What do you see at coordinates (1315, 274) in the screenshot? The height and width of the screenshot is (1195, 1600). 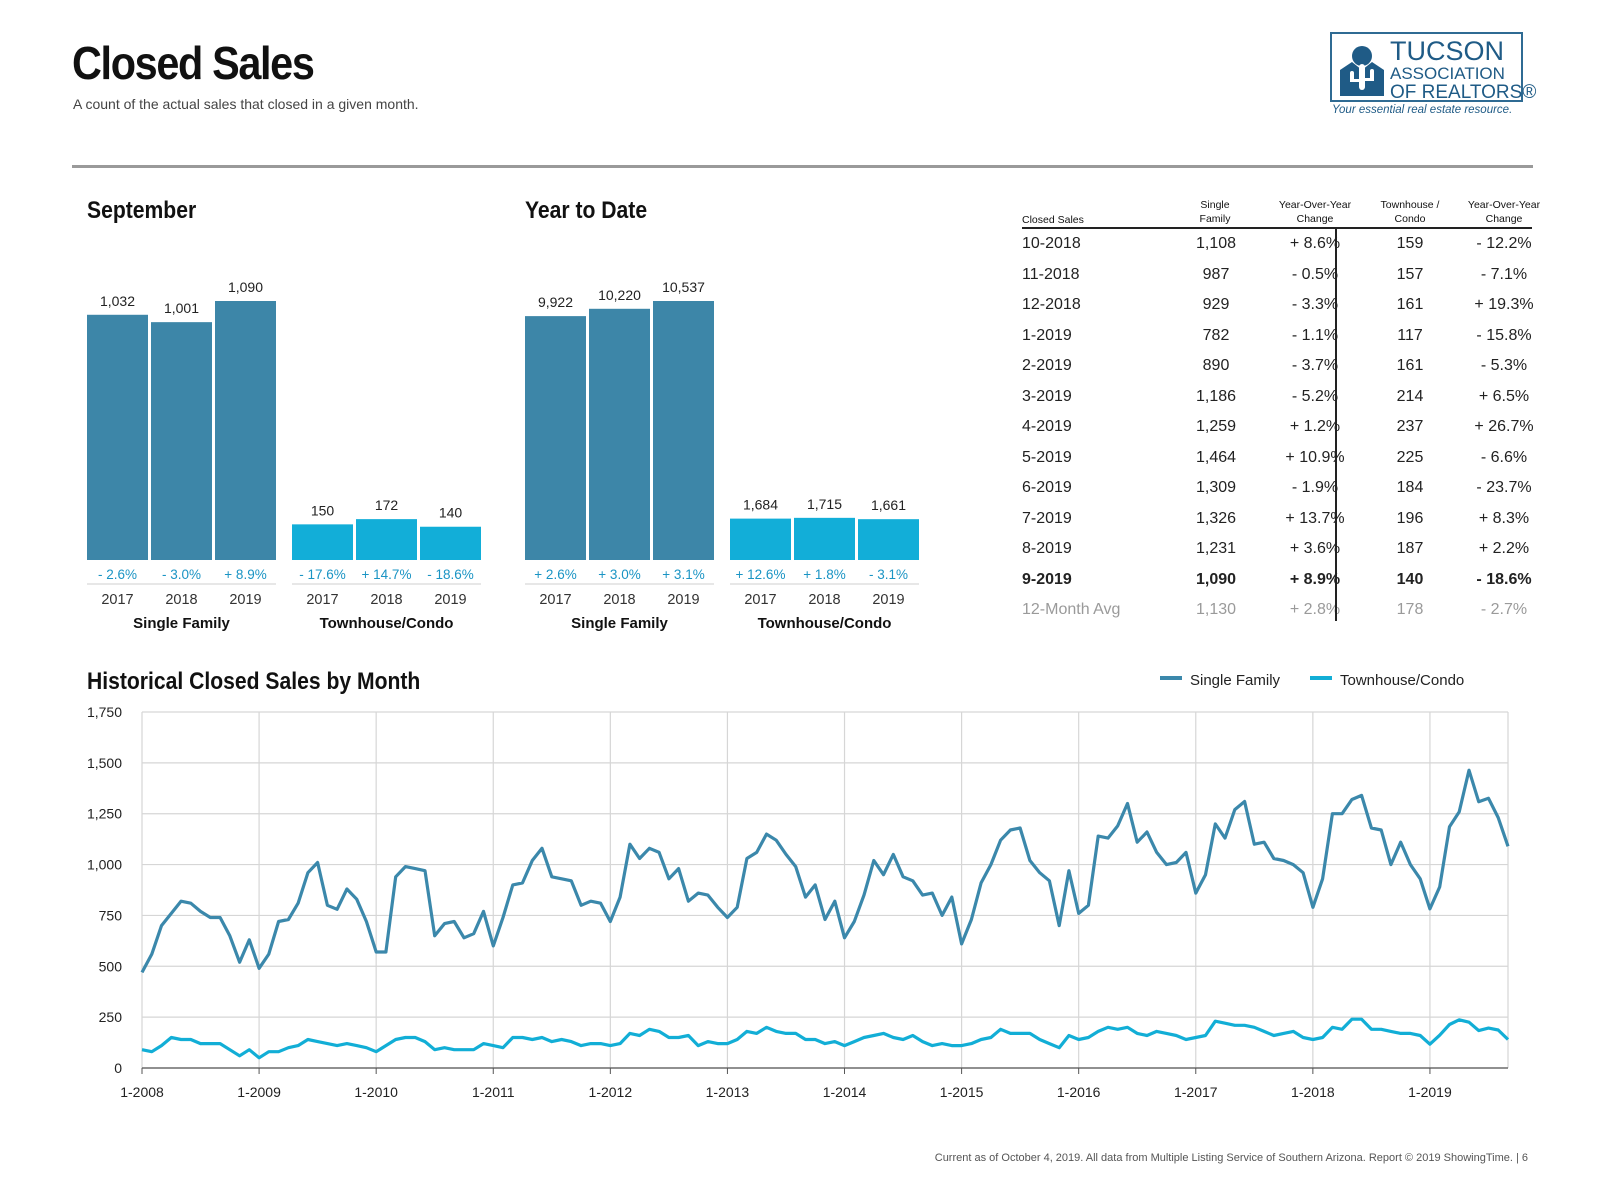 I see `table-cell: - 0.5%` at bounding box center [1315, 274].